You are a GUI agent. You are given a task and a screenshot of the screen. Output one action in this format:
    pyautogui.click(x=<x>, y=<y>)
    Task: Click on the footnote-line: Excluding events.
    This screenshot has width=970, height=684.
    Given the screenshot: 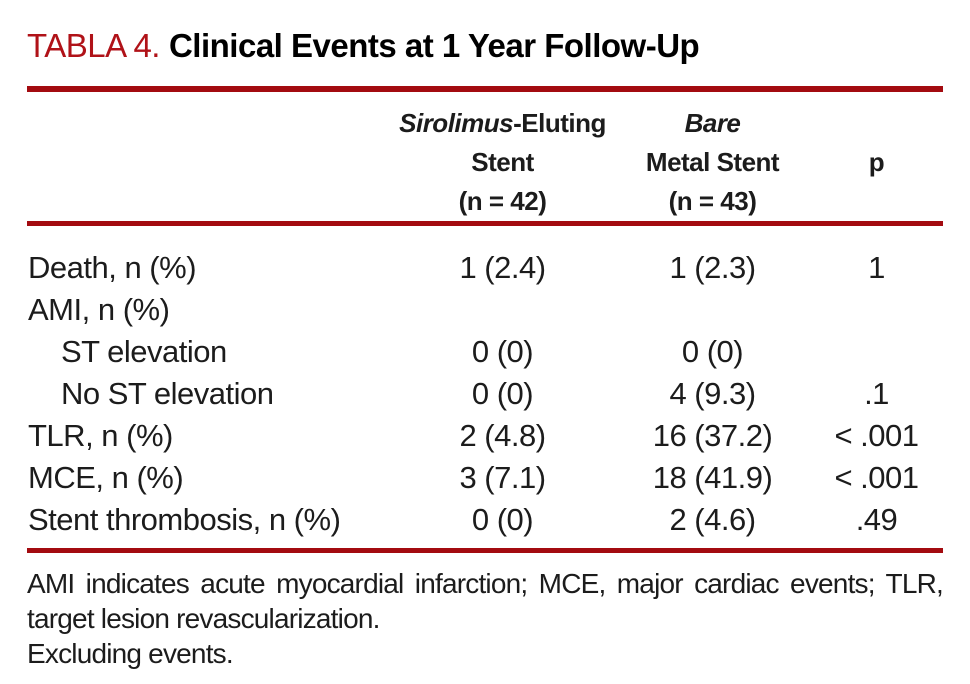 What is the action you would take?
    pyautogui.click(x=130, y=653)
    